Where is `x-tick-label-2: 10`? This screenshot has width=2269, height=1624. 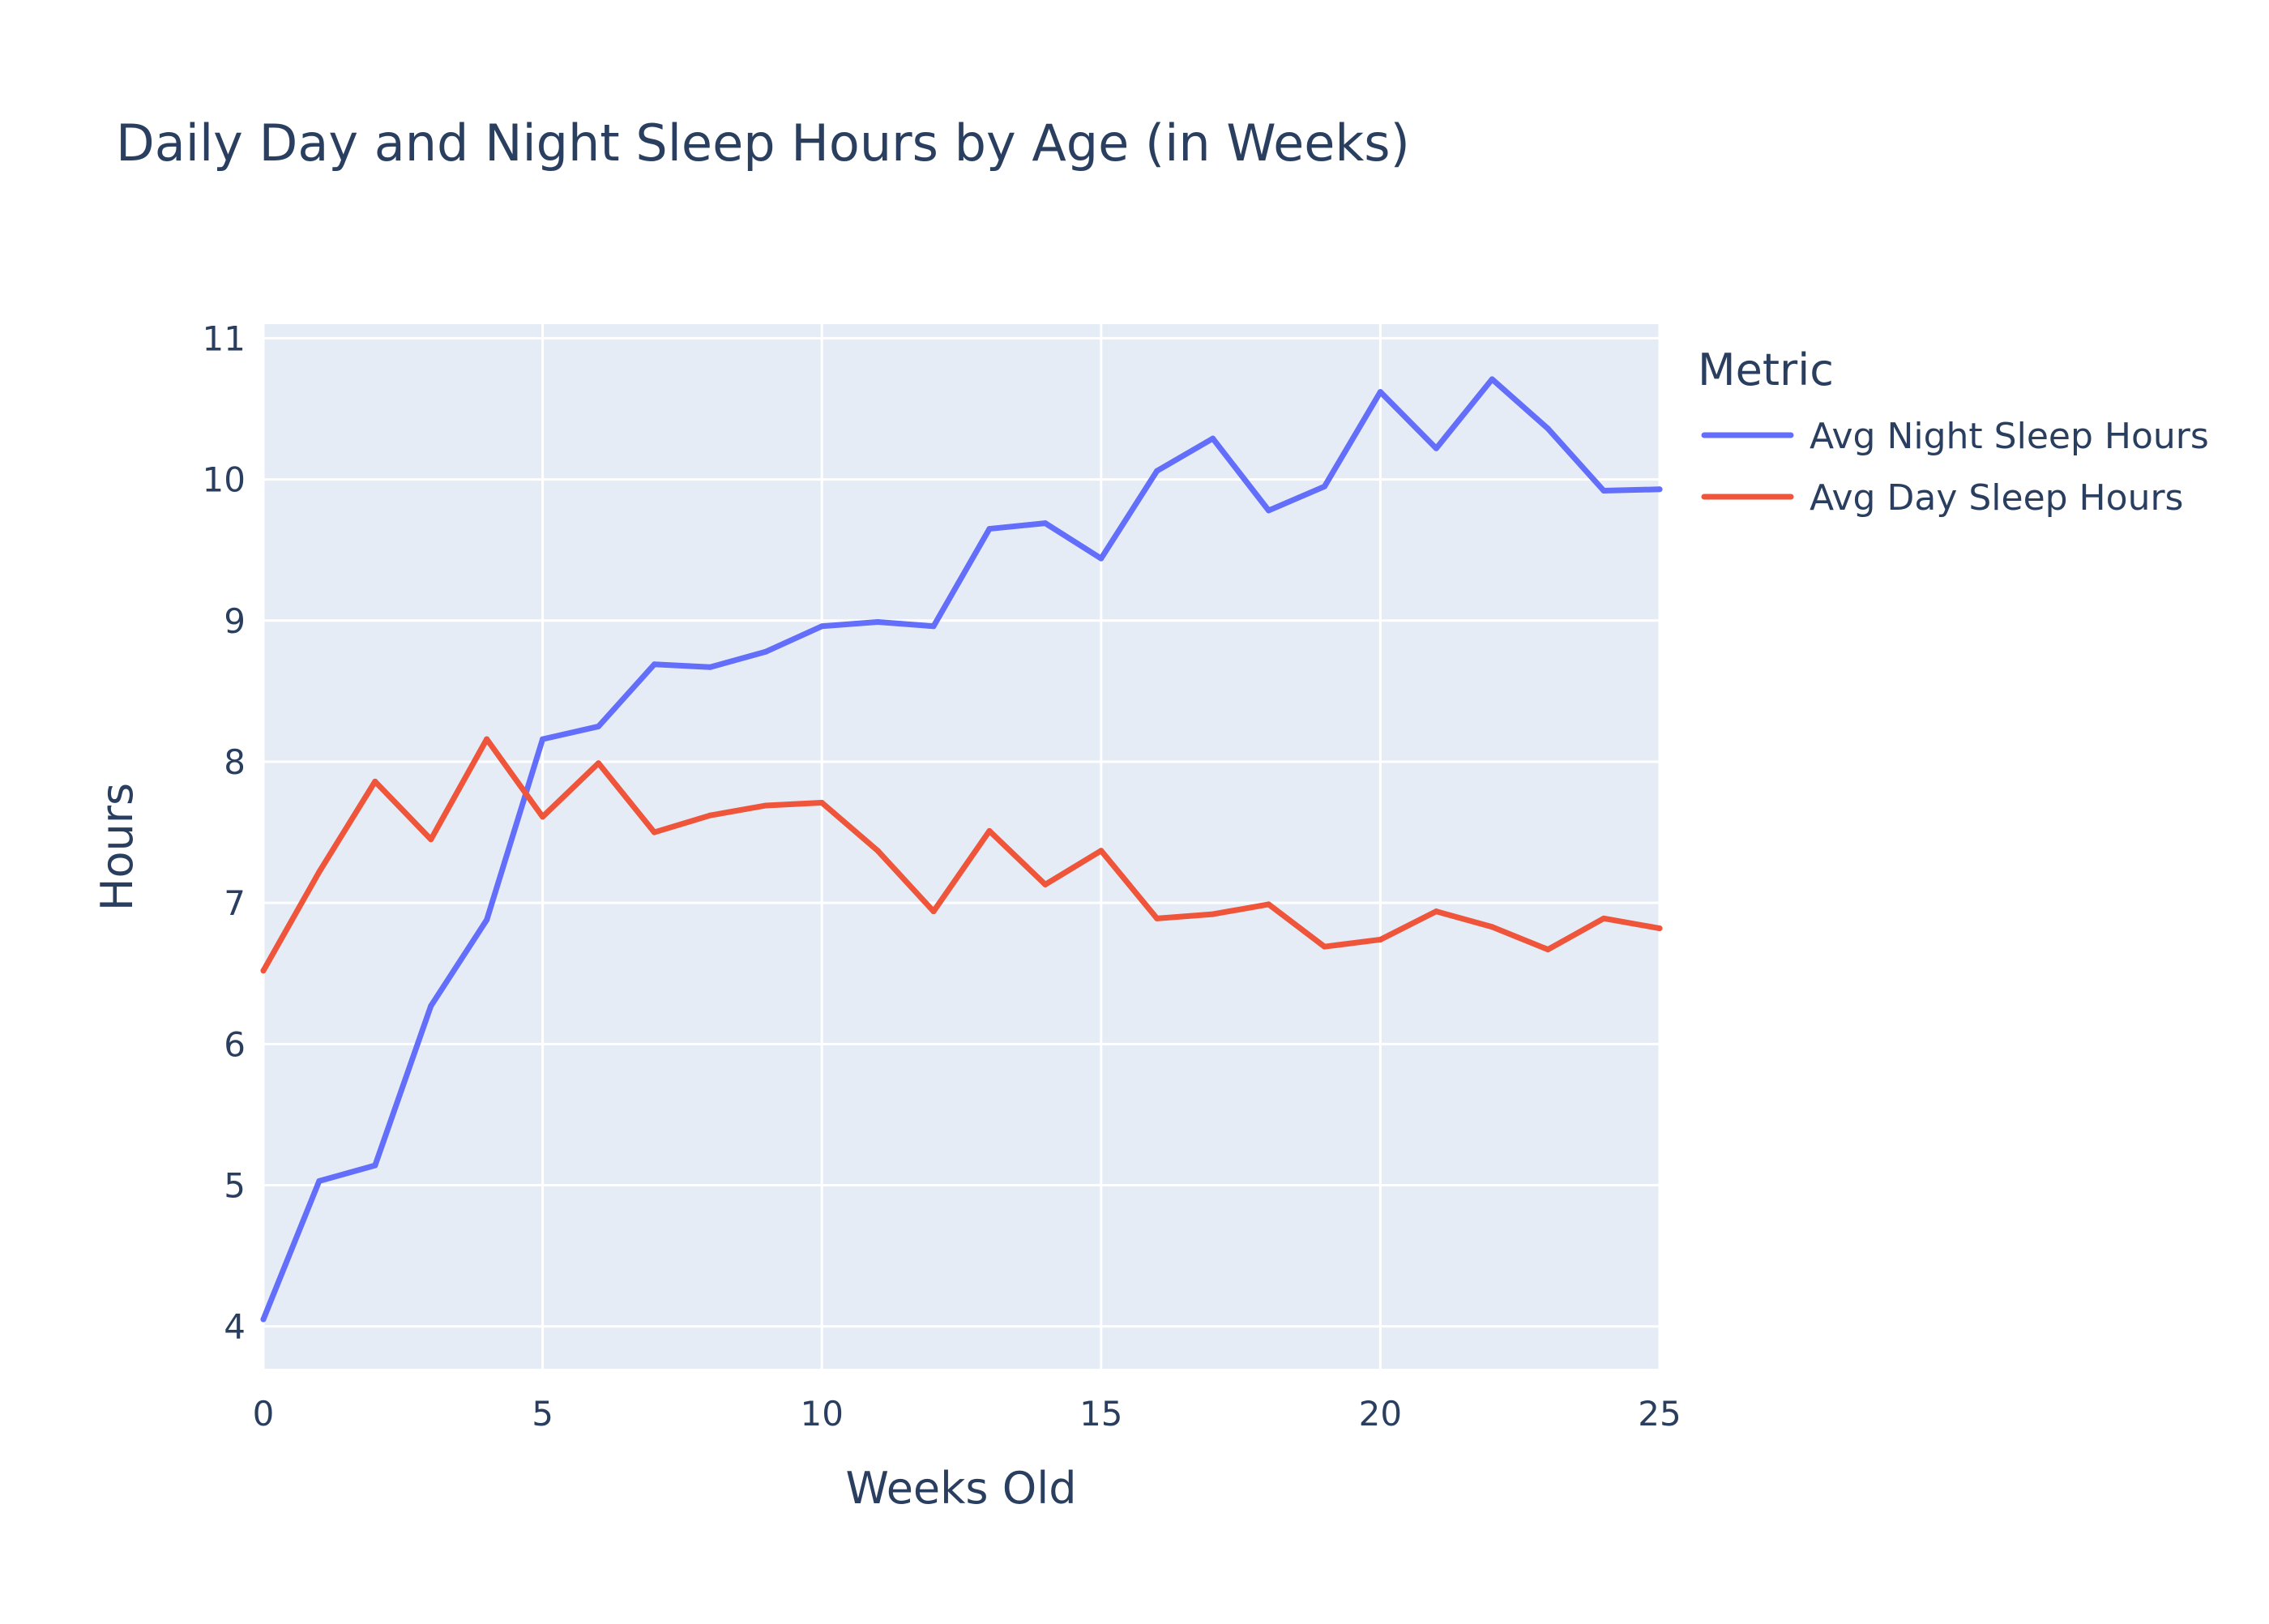 x-tick-label-2: 10 is located at coordinates (822, 1414).